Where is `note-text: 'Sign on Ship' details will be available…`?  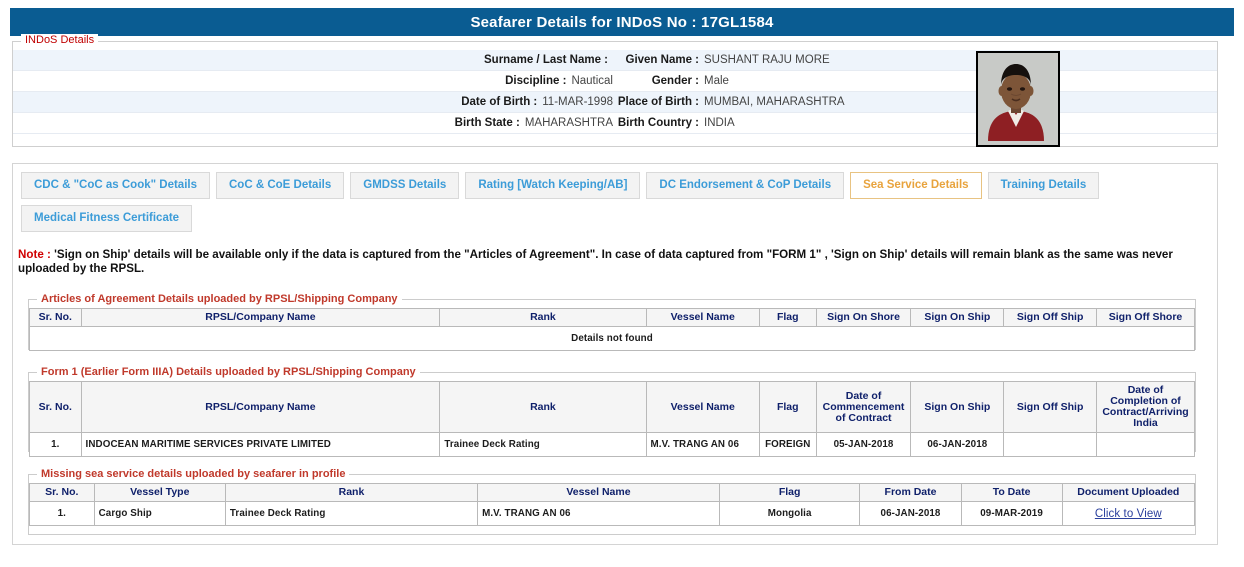
note-text: 'Sign on Ship' details will be available… is located at coordinates (595, 261).